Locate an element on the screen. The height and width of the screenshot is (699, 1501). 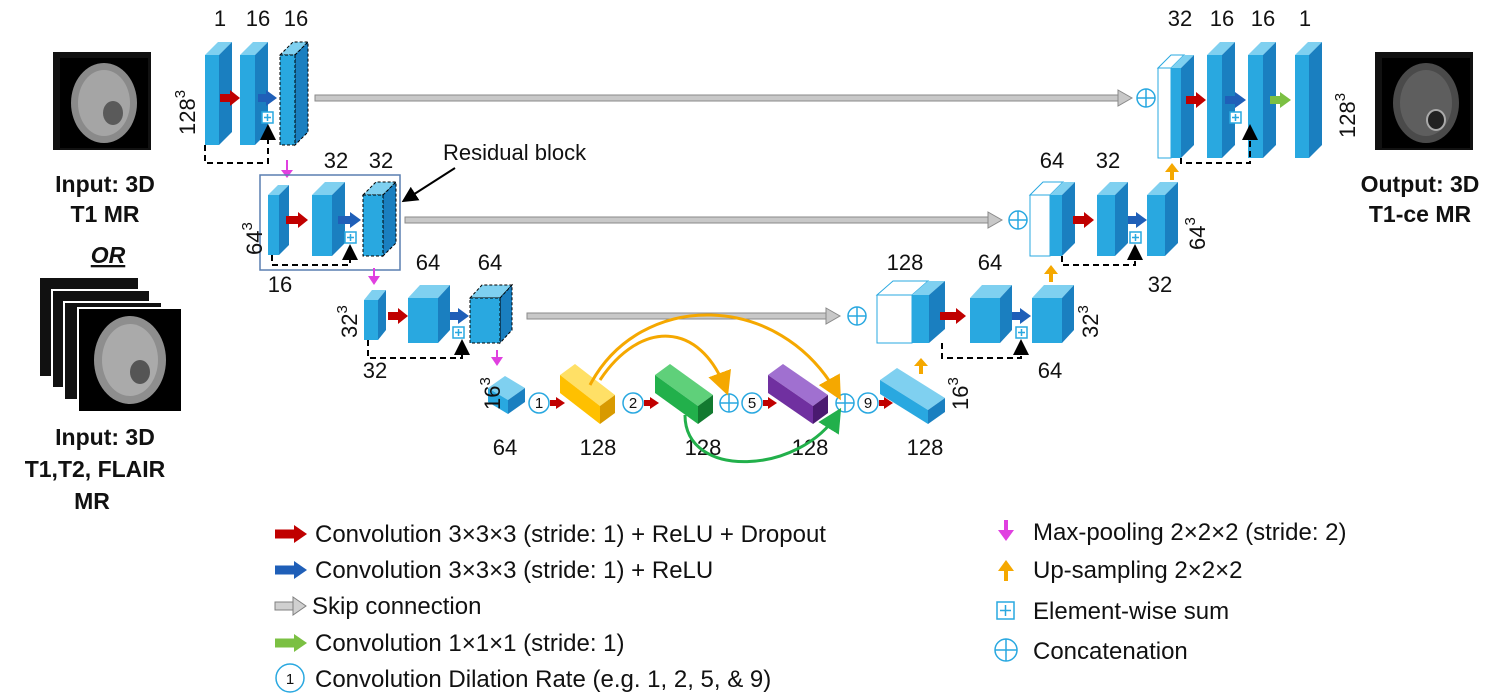
legend-item-skip: Skip connection is located at coordinates (377, 606).